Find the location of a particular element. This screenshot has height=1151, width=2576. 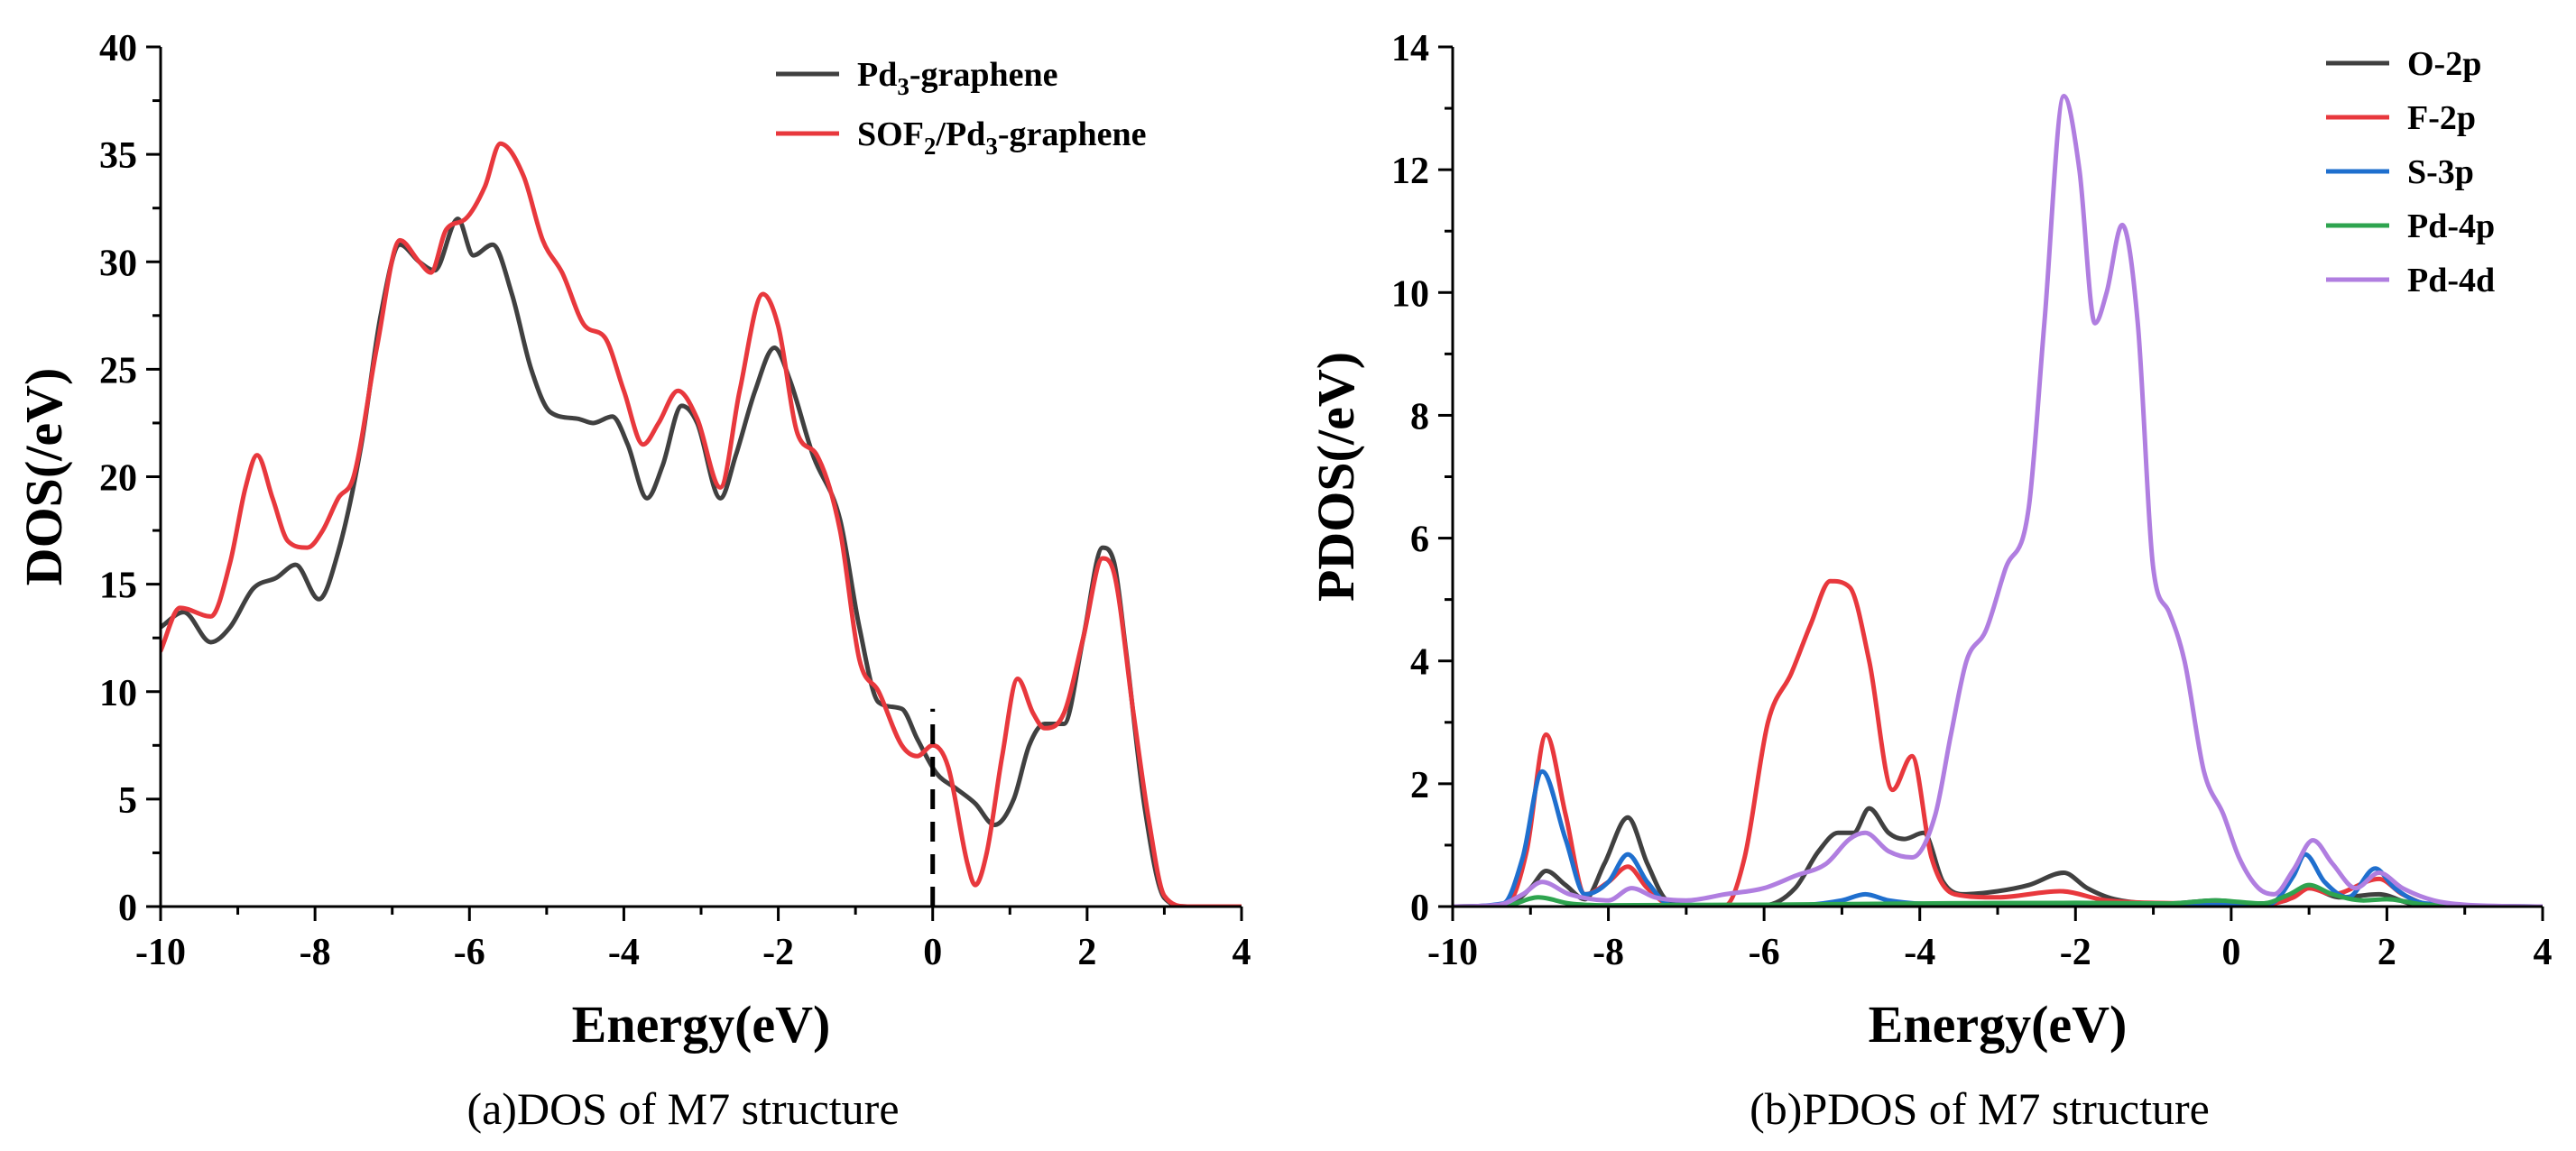

chart-b-y-tick-label: 8 is located at coordinates (1419, 416).